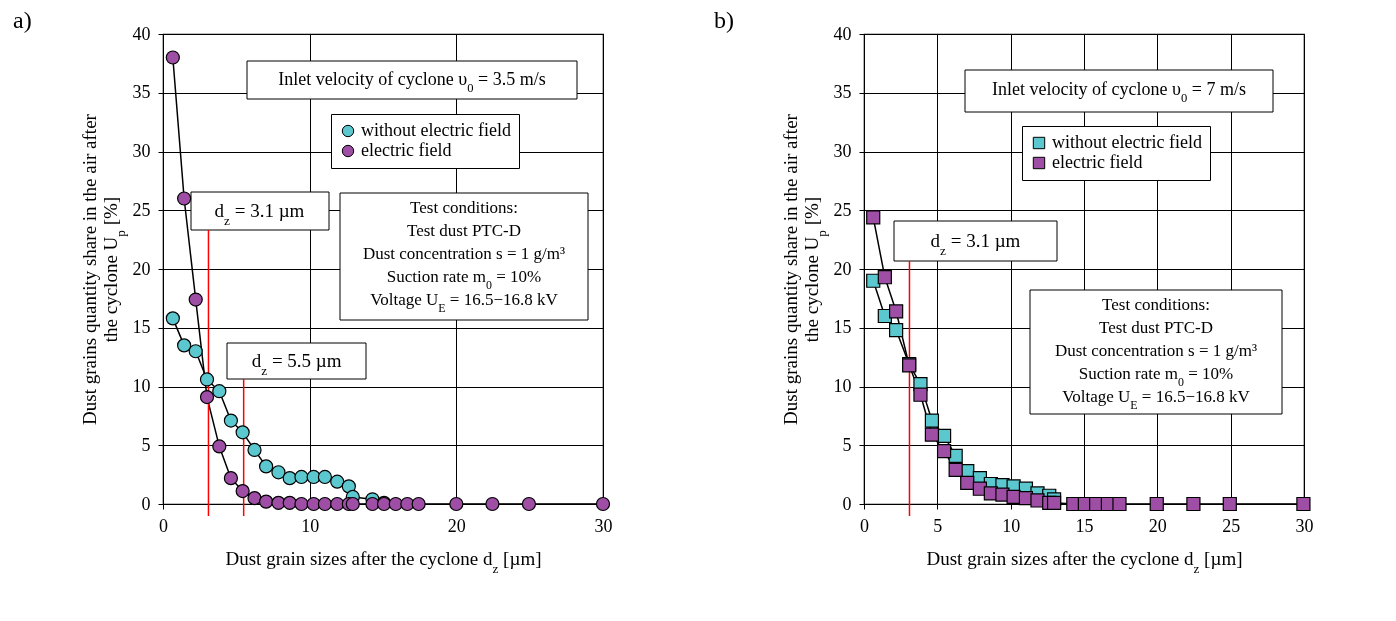  Describe the element at coordinates (938, 525) in the screenshot. I see `x-tick-label: 5` at that location.